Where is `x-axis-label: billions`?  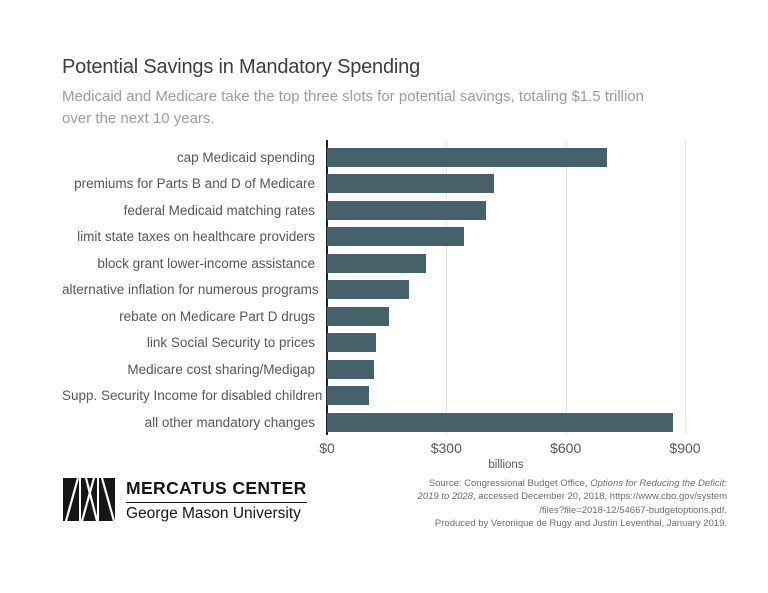 x-axis-label: billions is located at coordinates (506, 465).